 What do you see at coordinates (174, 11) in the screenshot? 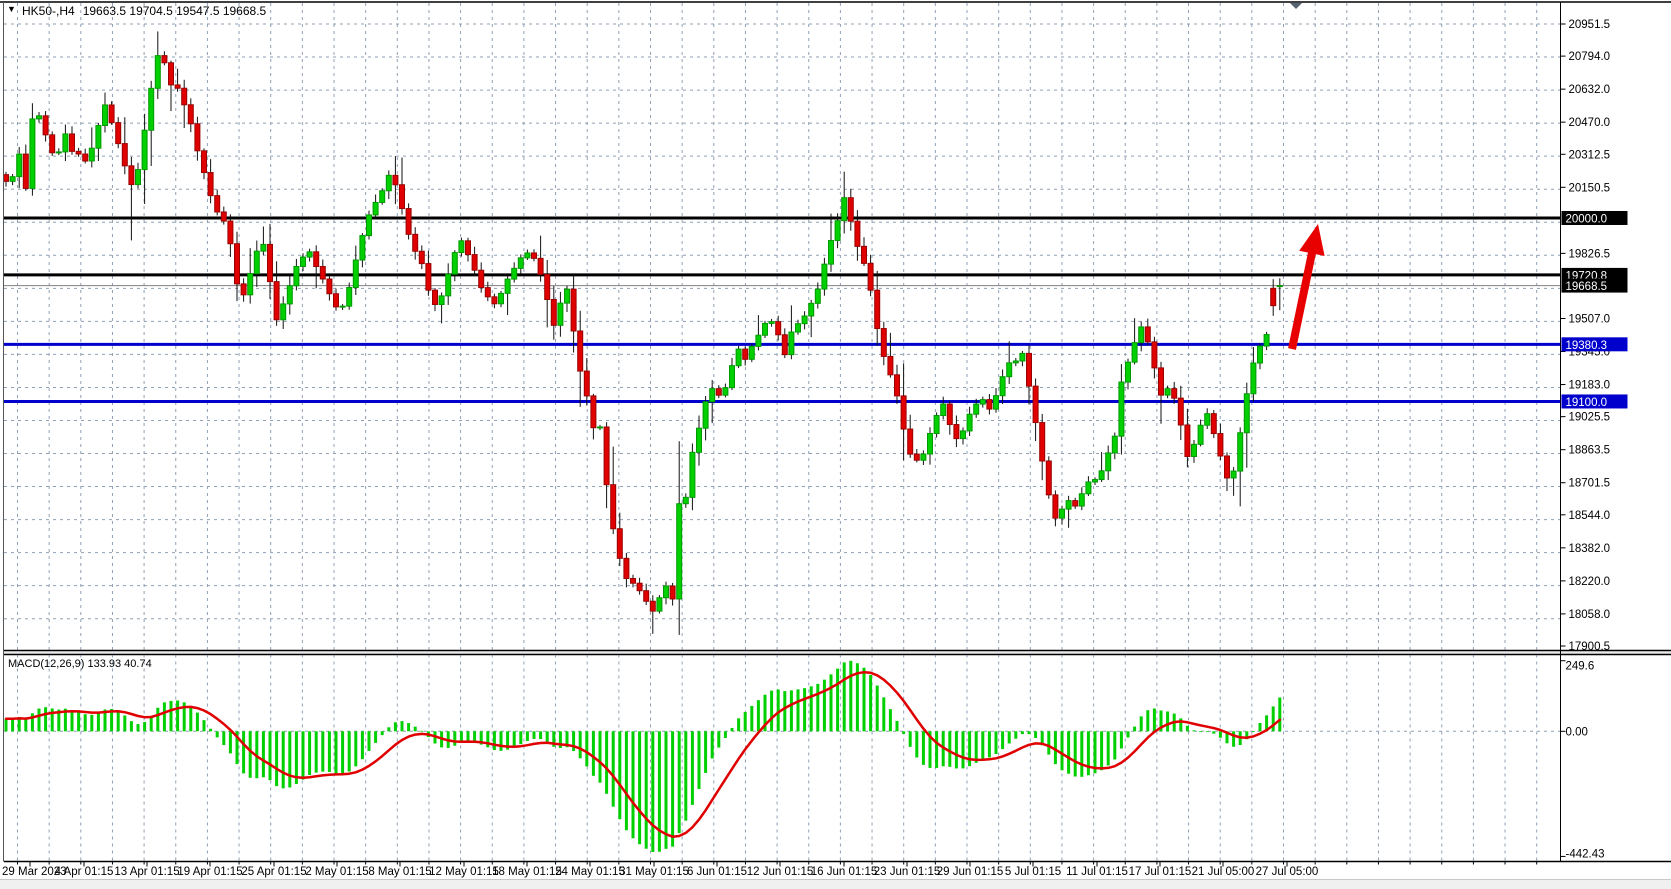
I see `ohlc-values-label: 19663.5 19704.5 19547.5 19668.5` at bounding box center [174, 11].